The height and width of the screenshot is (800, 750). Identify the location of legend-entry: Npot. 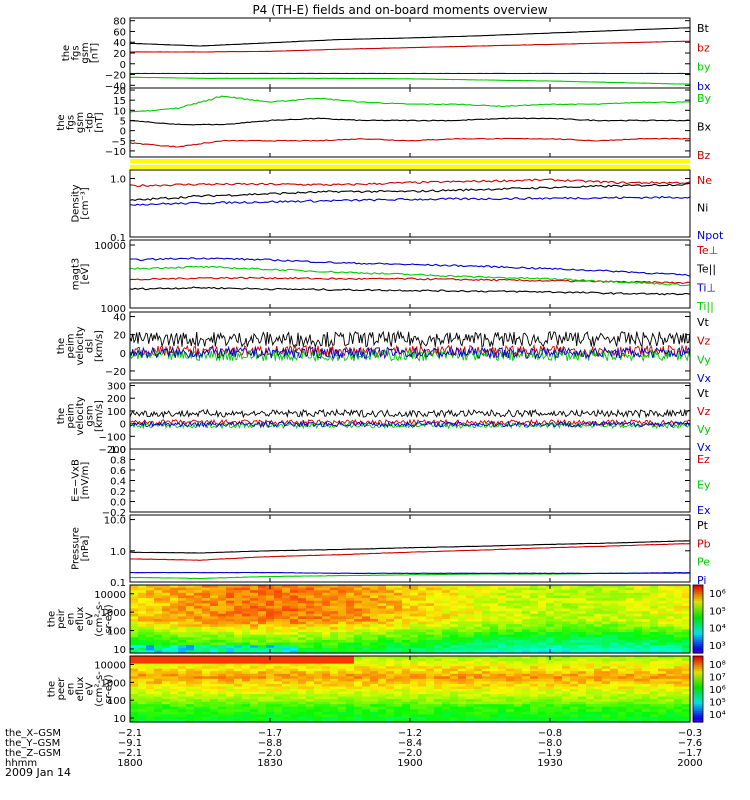
(710, 235).